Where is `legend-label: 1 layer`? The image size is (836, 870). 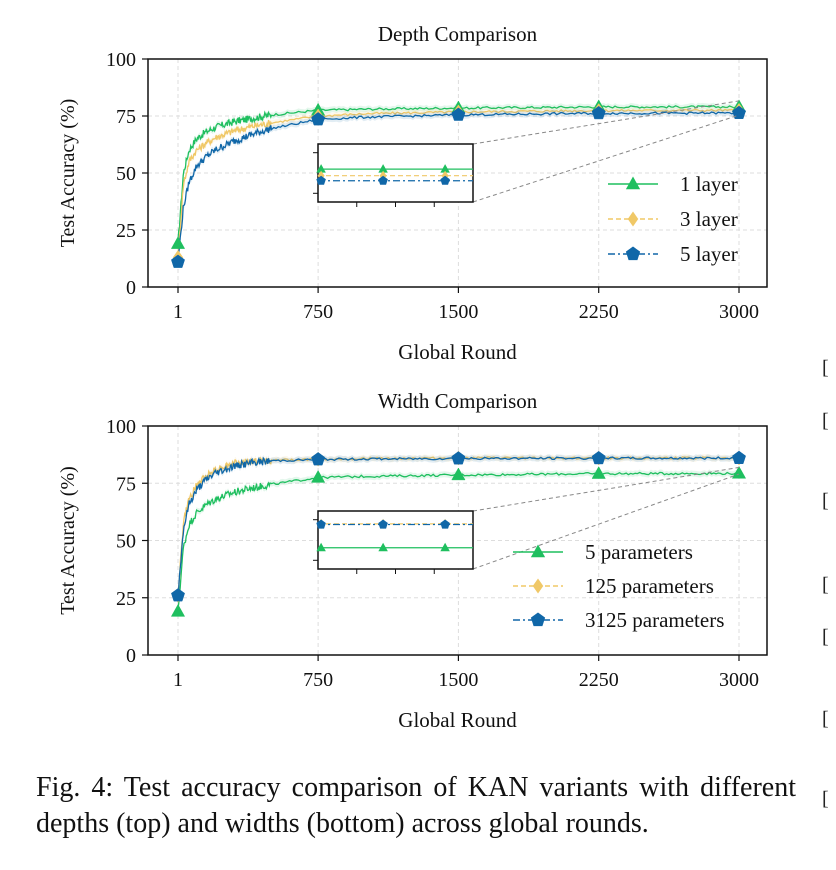
legend-label: 1 layer is located at coordinates (709, 184).